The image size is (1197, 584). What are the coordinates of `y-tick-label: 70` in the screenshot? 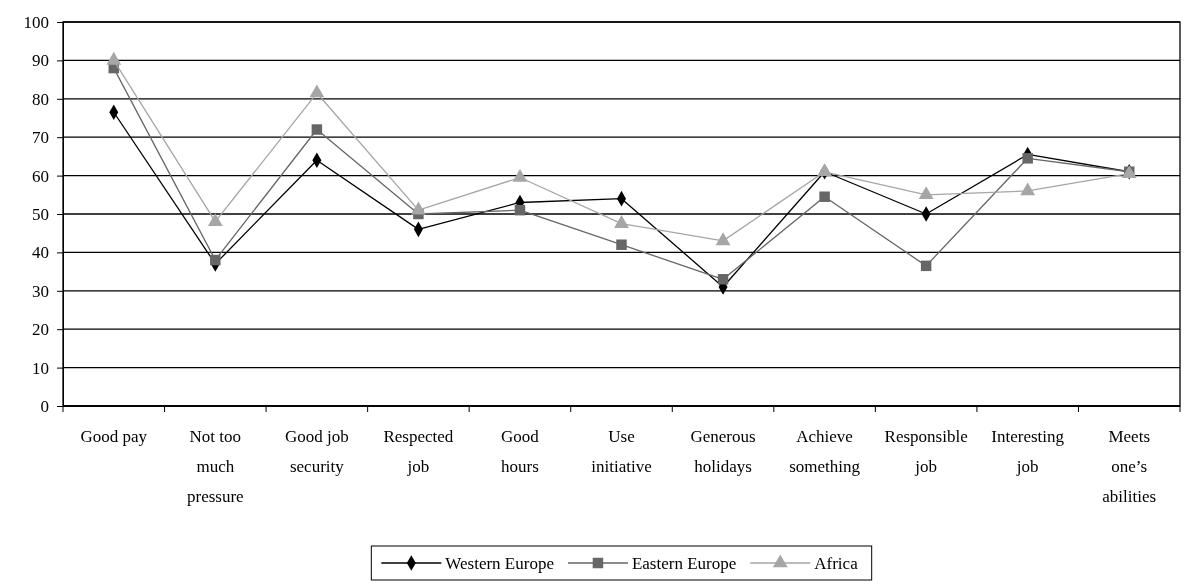 It's located at (40, 138).